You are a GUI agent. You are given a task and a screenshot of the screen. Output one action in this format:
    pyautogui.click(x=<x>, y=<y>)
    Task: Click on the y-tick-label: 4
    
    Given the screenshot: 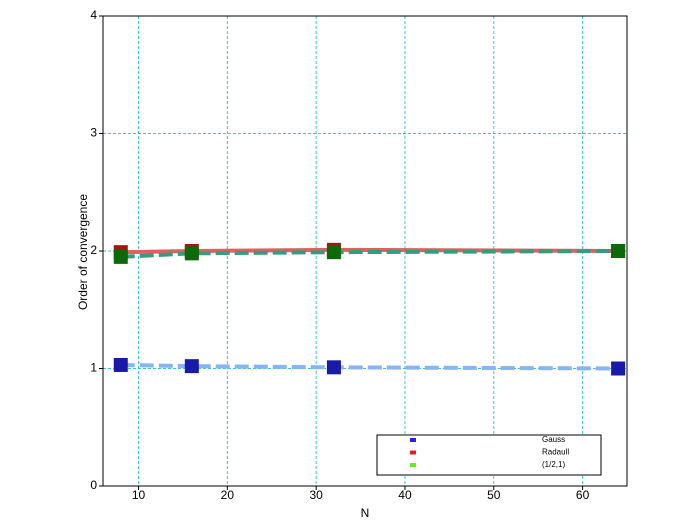 What is the action you would take?
    pyautogui.click(x=93, y=15)
    